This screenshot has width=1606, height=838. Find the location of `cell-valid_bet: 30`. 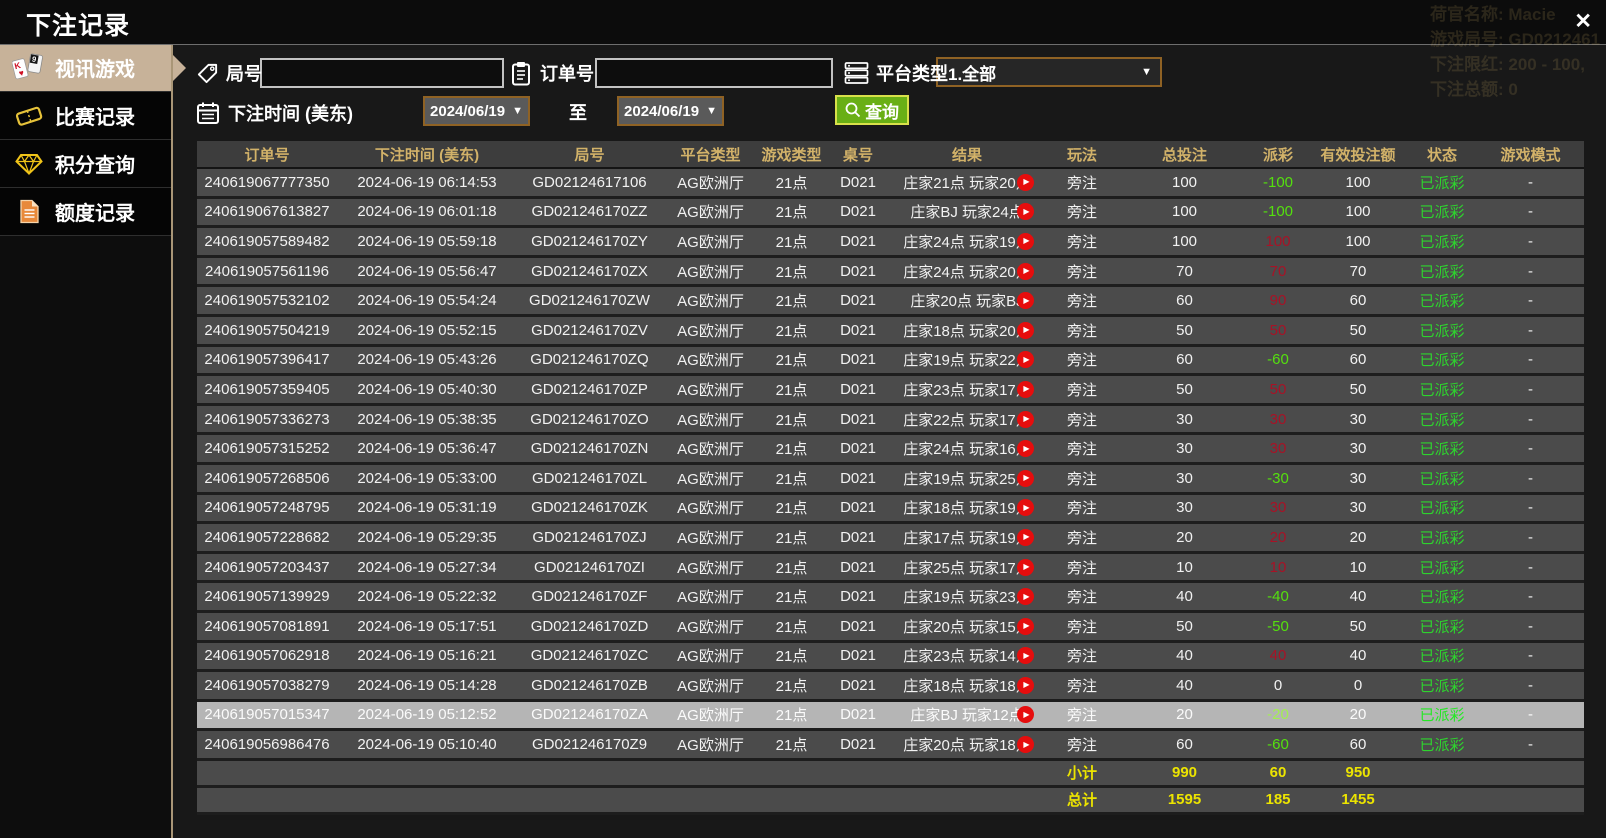

cell-valid_bet: 30 is located at coordinates (1358, 478).